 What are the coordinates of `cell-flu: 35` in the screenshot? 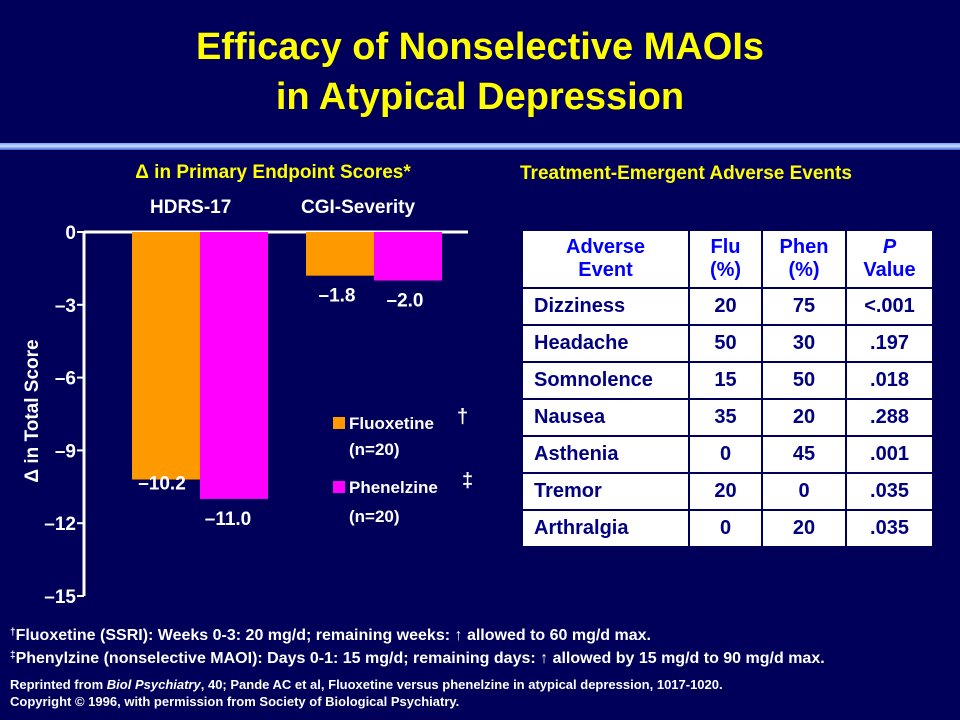 It's located at (725, 417).